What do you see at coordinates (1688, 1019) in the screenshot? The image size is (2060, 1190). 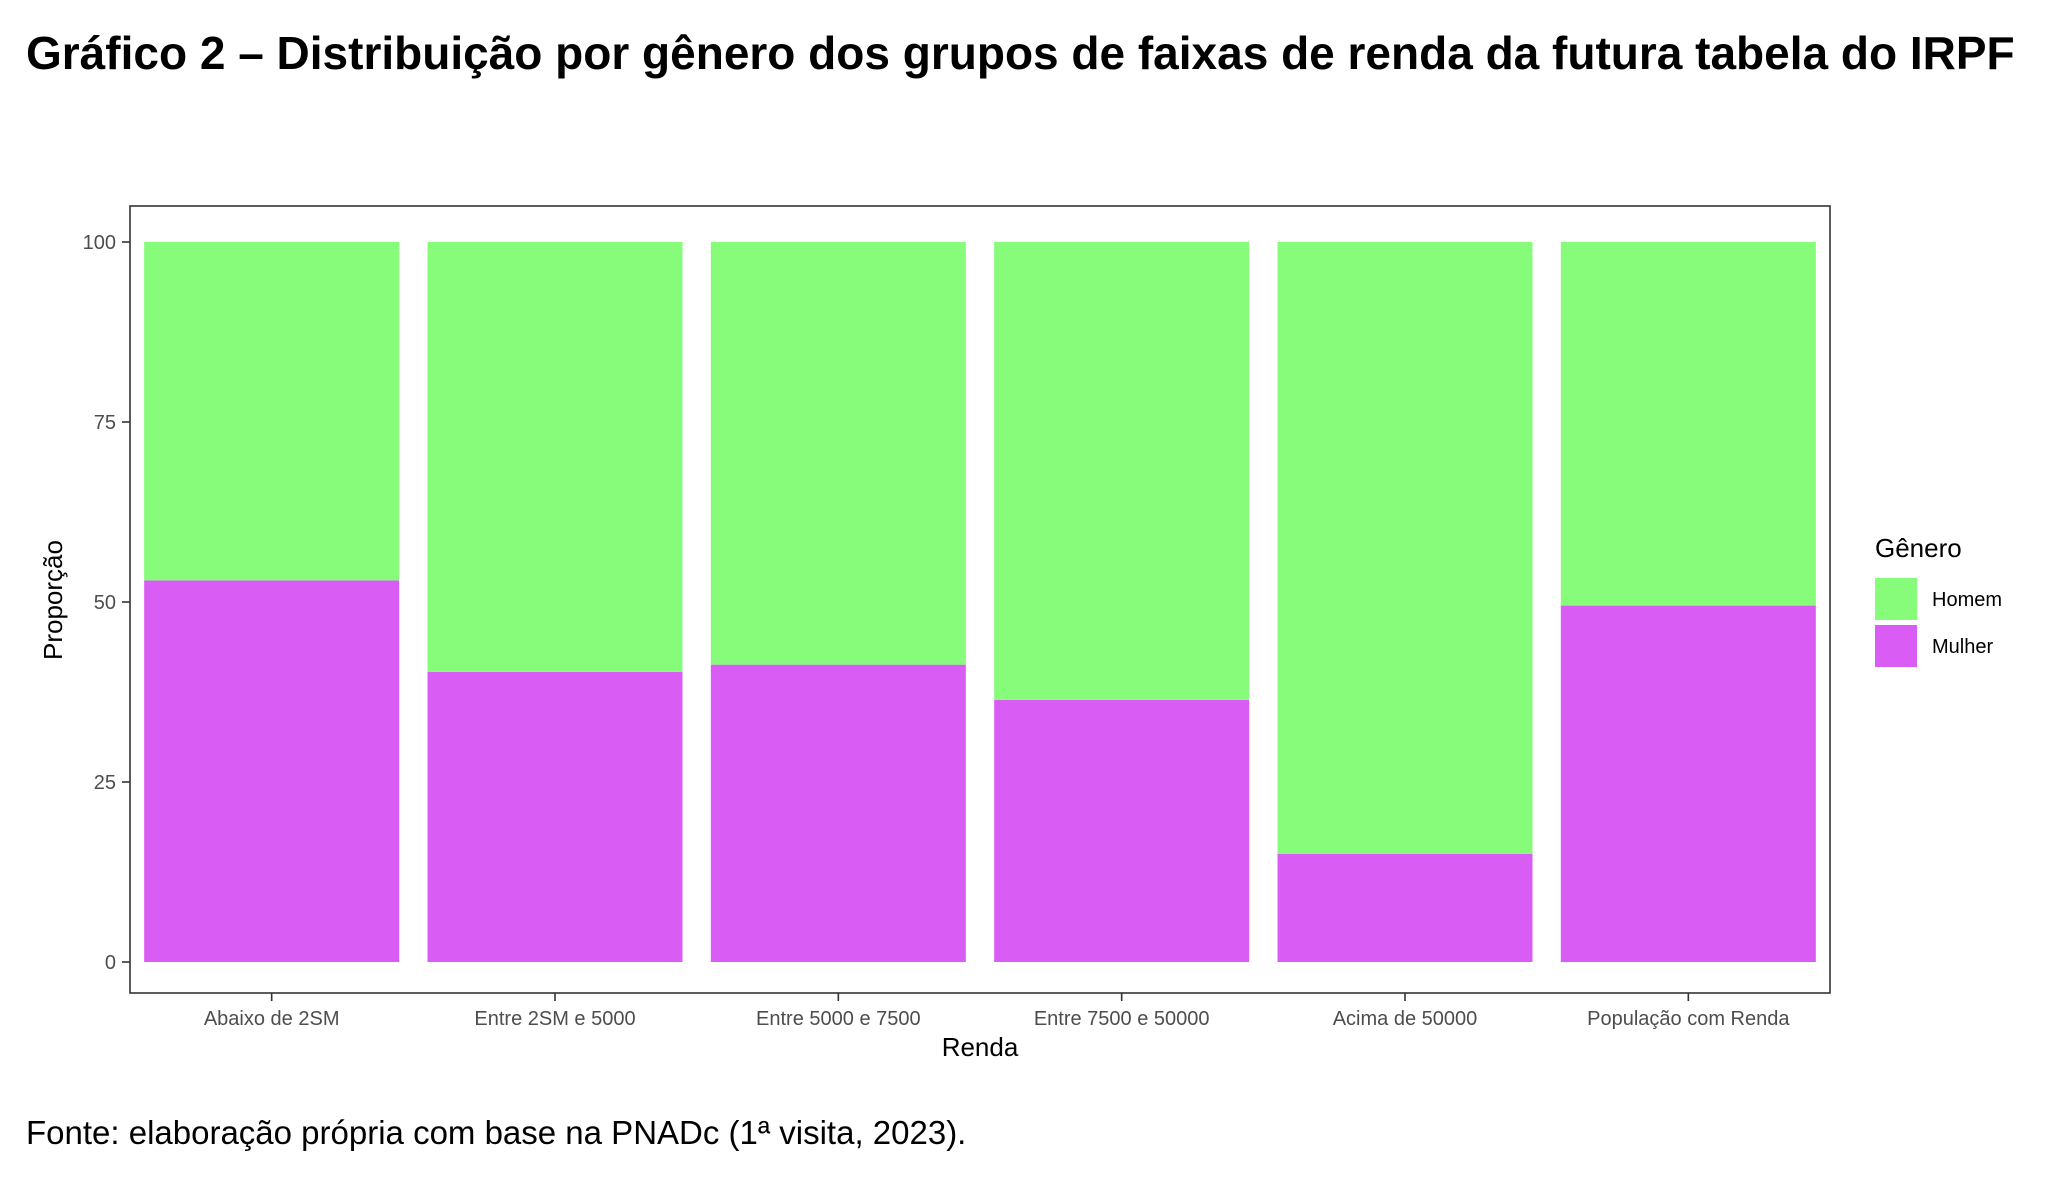 I see `x-tick-label-6: População com Renda` at bounding box center [1688, 1019].